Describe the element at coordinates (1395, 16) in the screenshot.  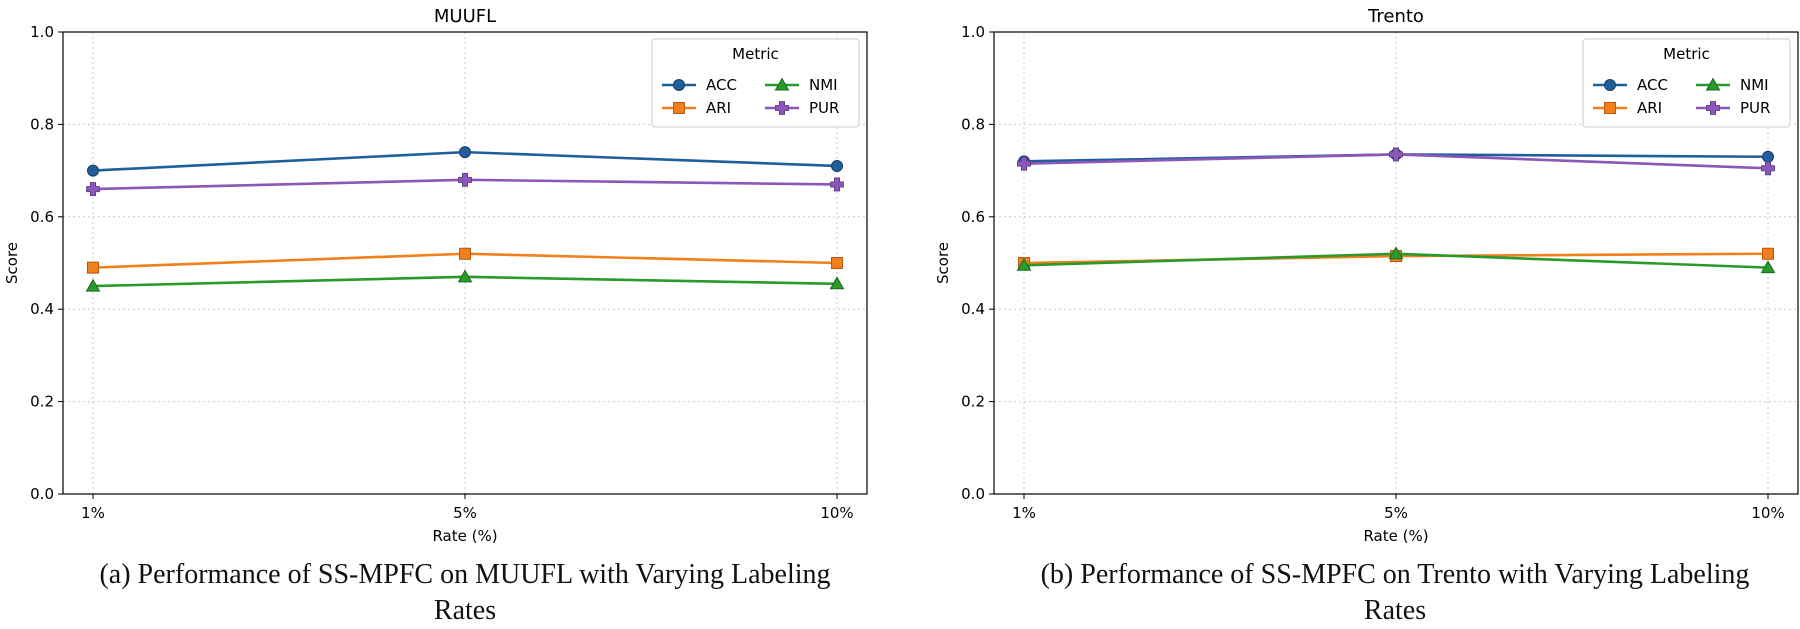
I see `chart-title: Trento` at that location.